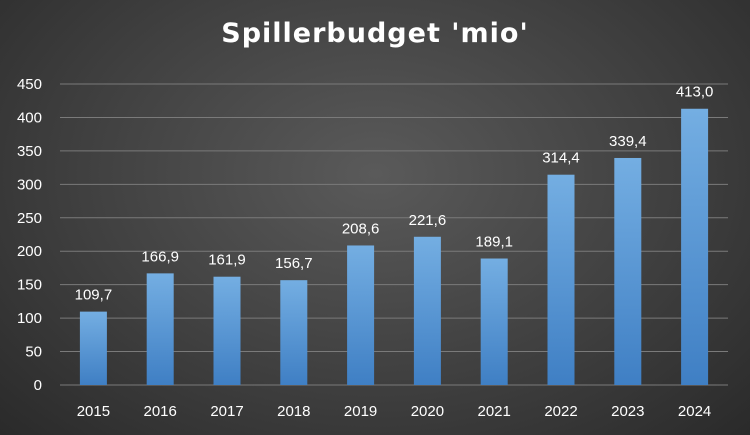  I want to click on y-tick-label: 250, so click(29, 218).